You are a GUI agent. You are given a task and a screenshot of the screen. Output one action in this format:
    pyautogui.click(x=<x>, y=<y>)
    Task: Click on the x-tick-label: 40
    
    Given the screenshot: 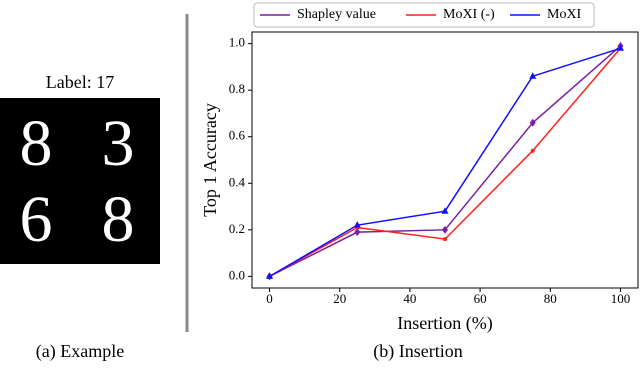 What is the action you would take?
    pyautogui.click(x=409, y=298)
    